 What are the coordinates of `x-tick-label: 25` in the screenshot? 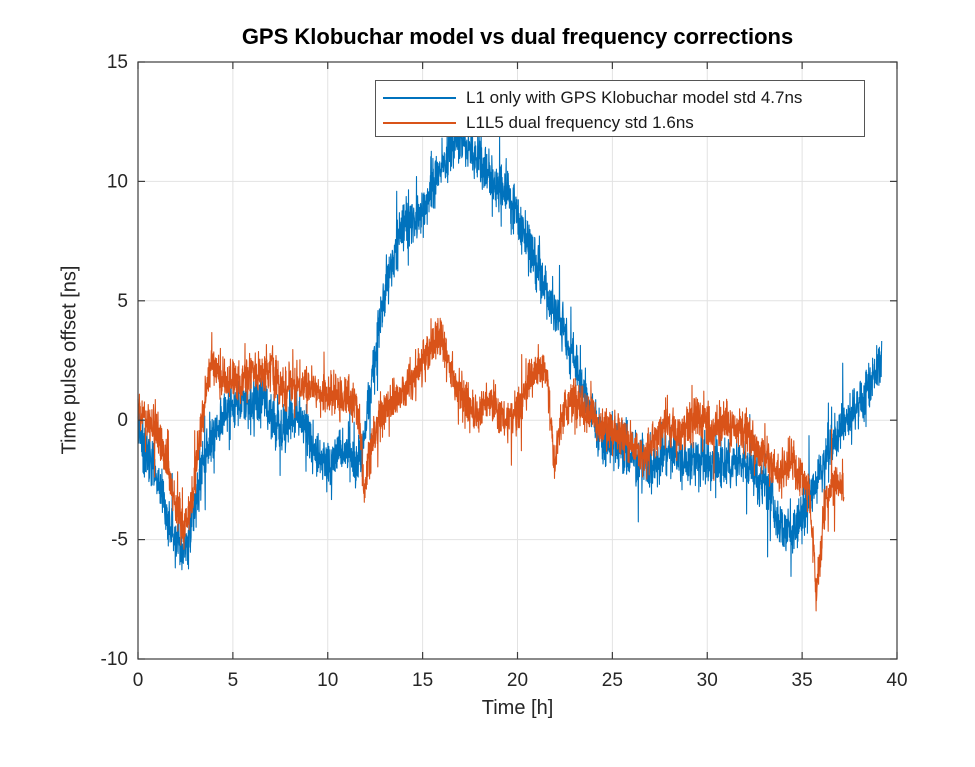 It's located at (612, 680).